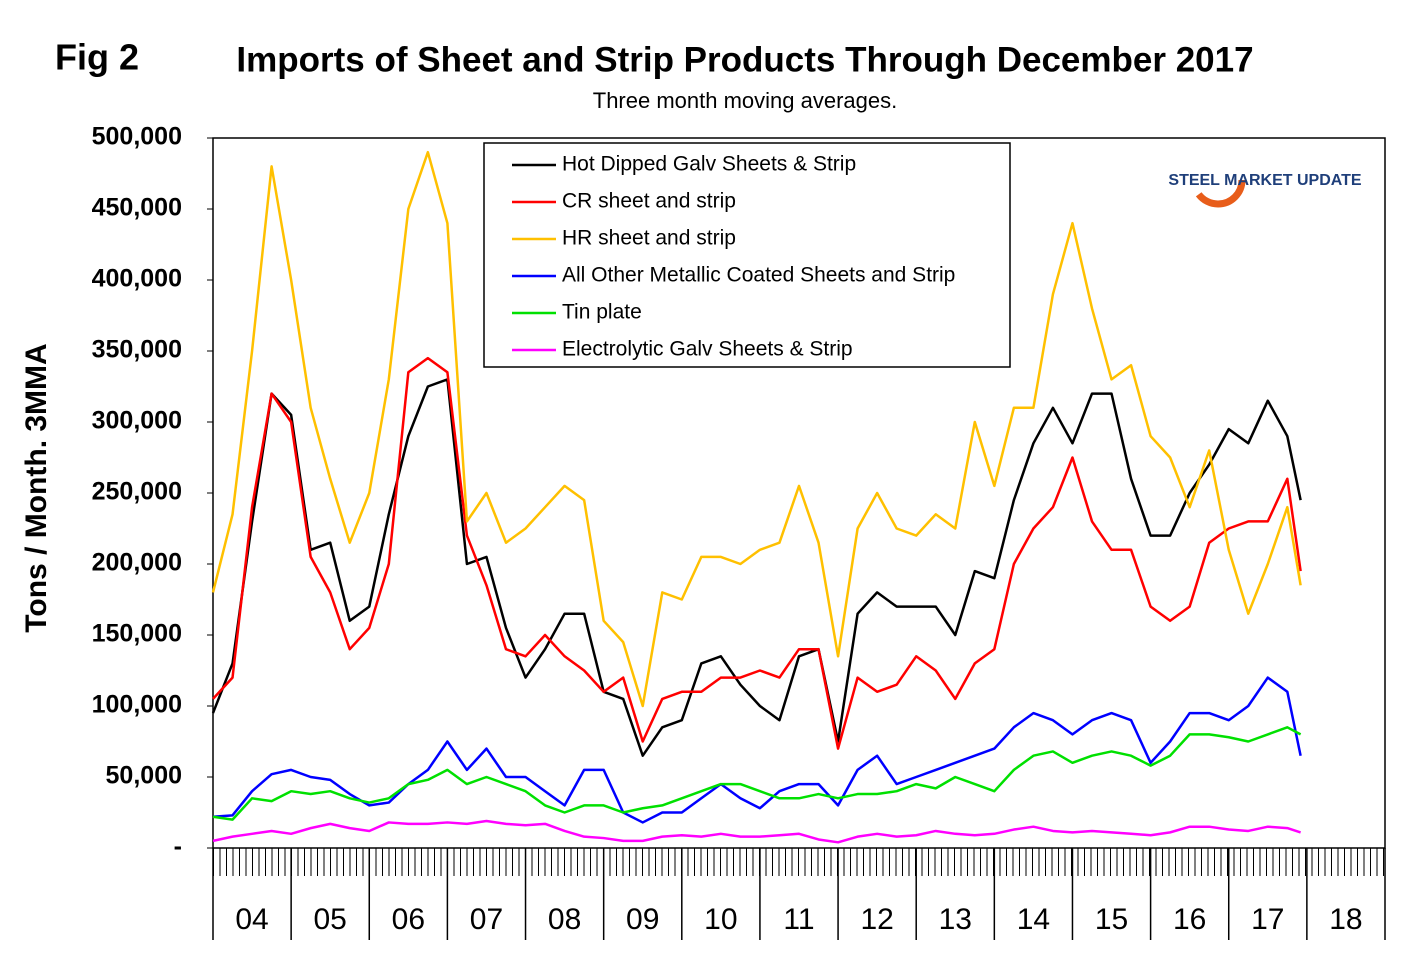 Image resolution: width=1420 pixels, height=973 pixels. What do you see at coordinates (330, 919) in the screenshot?
I see `x-tick-label: 05` at bounding box center [330, 919].